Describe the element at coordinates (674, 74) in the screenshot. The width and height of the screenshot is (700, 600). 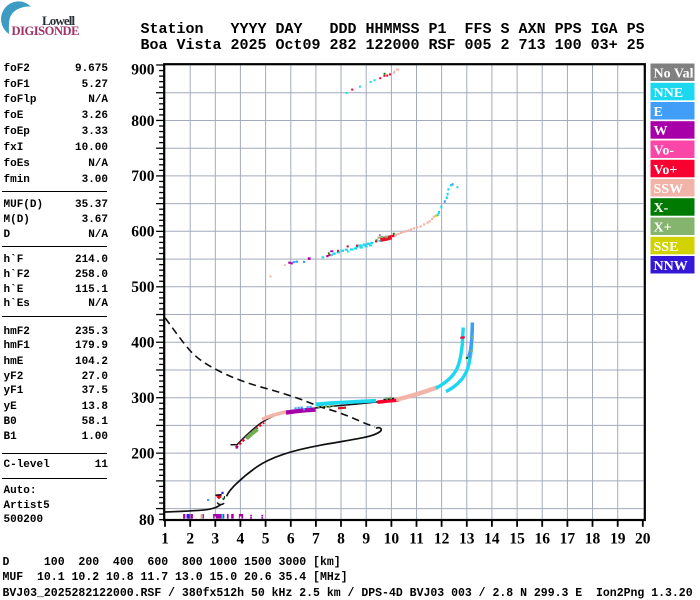
I see `svg-text: No Val` at that location.